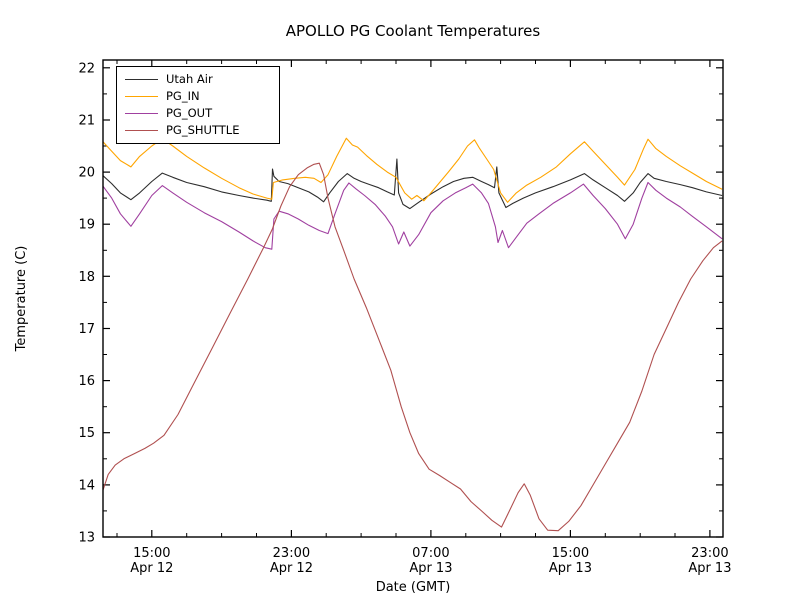 This screenshot has height=600, width=800. I want to click on legend: Utah Air PG_IN PG_OUT PG_SHUTTLE, so click(198, 105).